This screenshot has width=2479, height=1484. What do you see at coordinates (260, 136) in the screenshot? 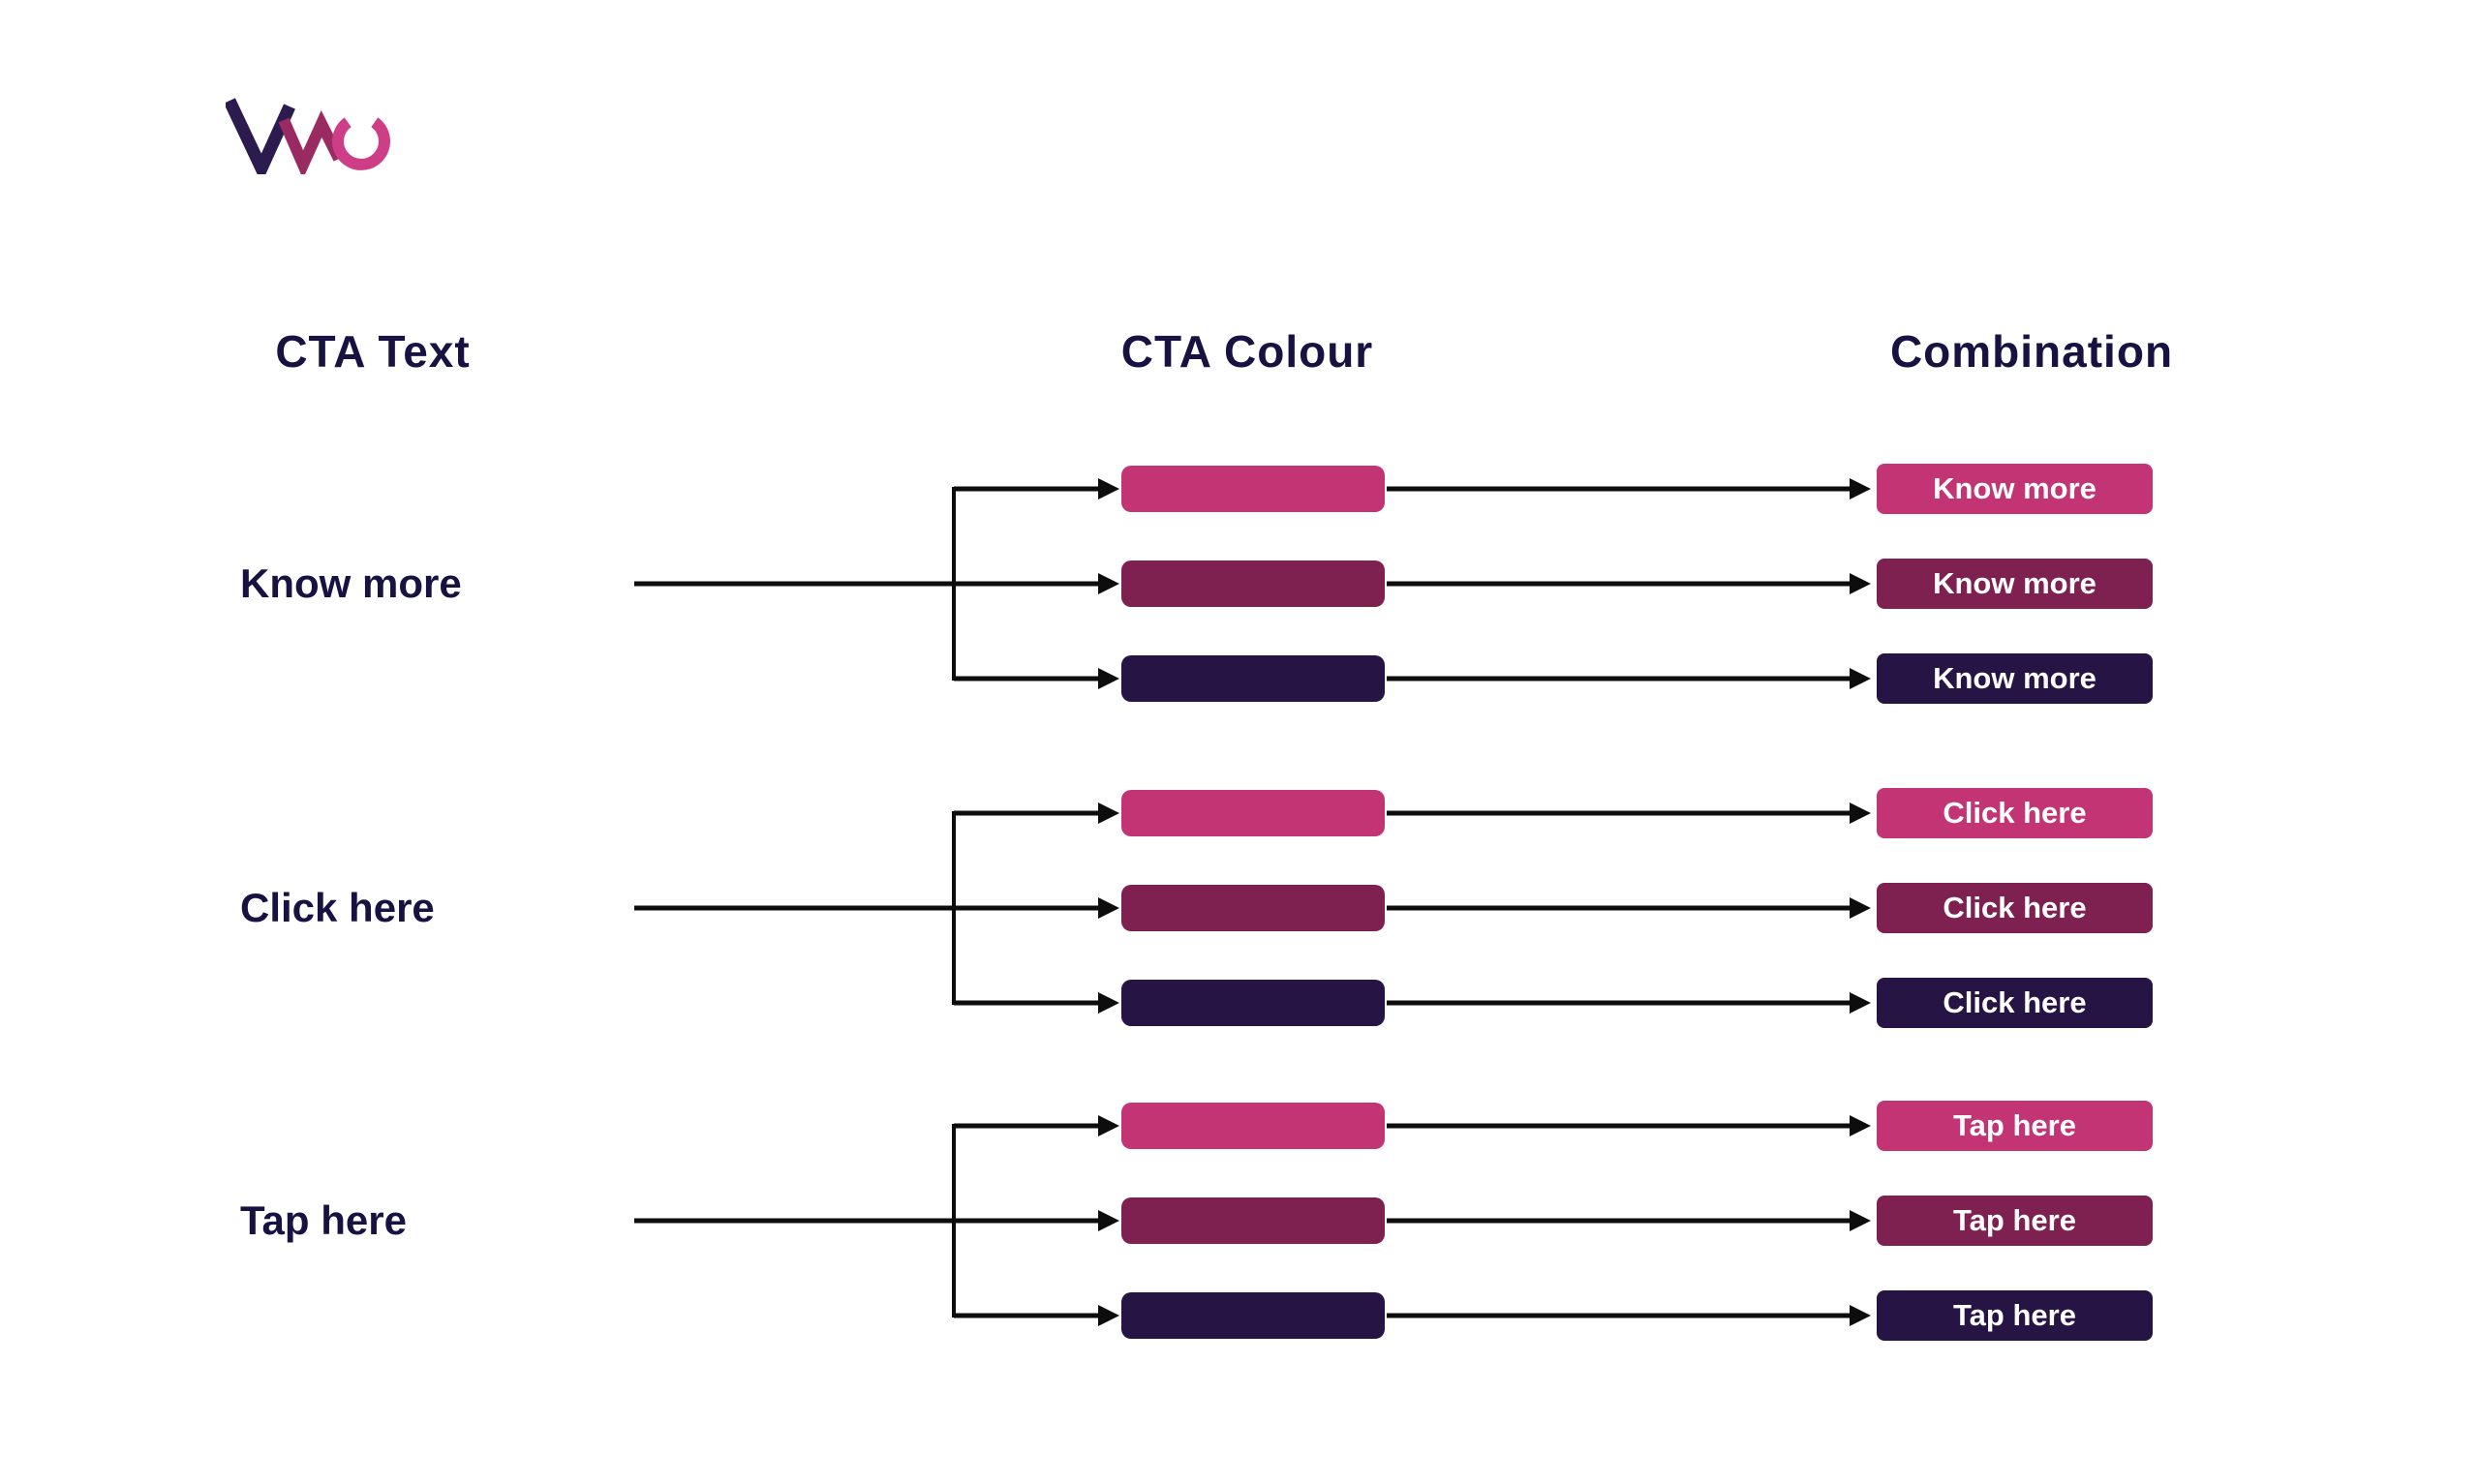
I see `logo-v-glyph` at bounding box center [260, 136].